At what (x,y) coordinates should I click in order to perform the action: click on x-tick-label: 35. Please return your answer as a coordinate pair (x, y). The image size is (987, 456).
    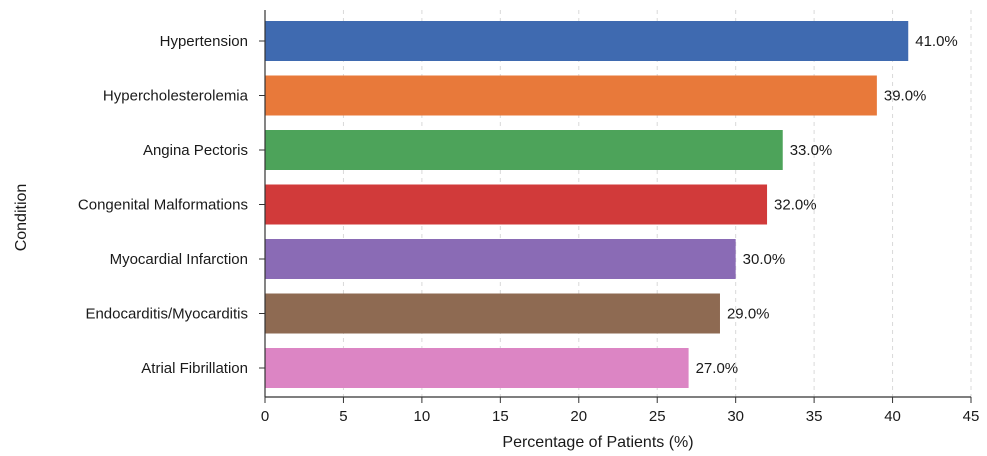
    Looking at the image, I should click on (814, 416).